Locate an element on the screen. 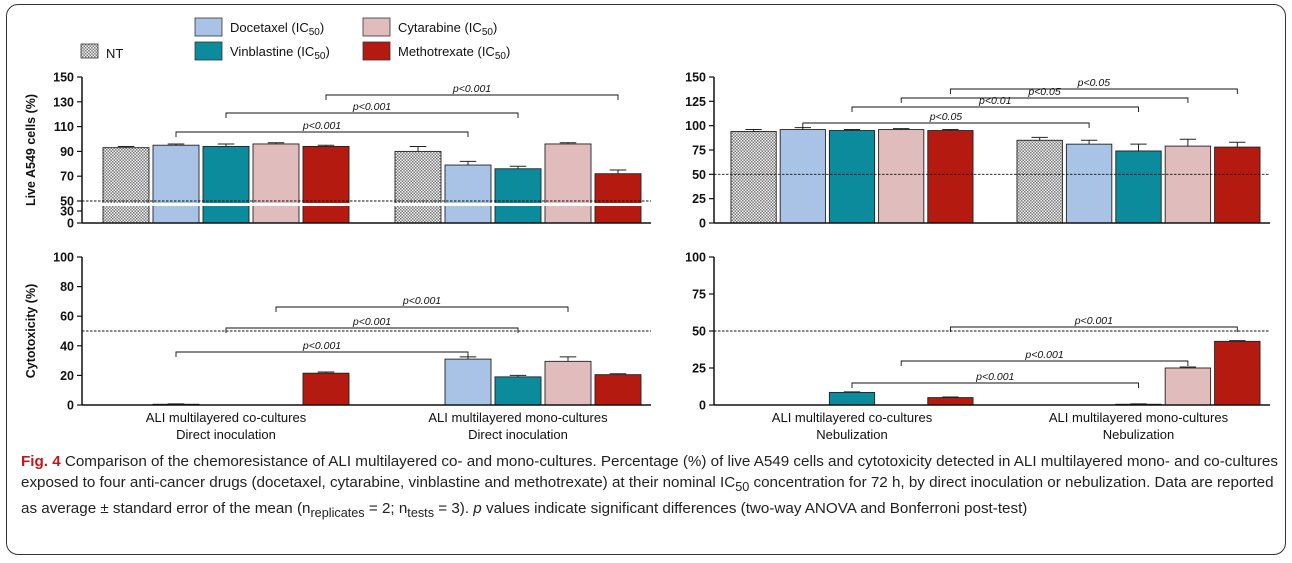 The width and height of the screenshot is (1292, 563). caption-p: p is located at coordinates (477, 509).